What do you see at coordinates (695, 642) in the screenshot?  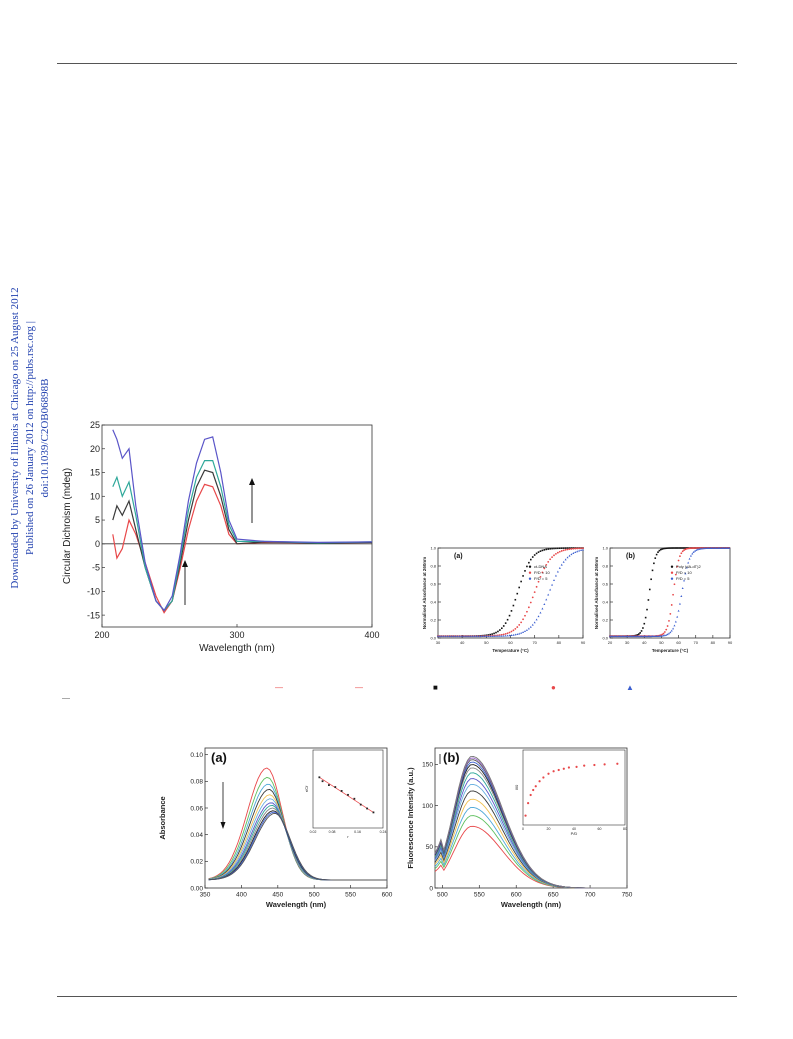 I see `x-tick-label: 70` at bounding box center [695, 642].